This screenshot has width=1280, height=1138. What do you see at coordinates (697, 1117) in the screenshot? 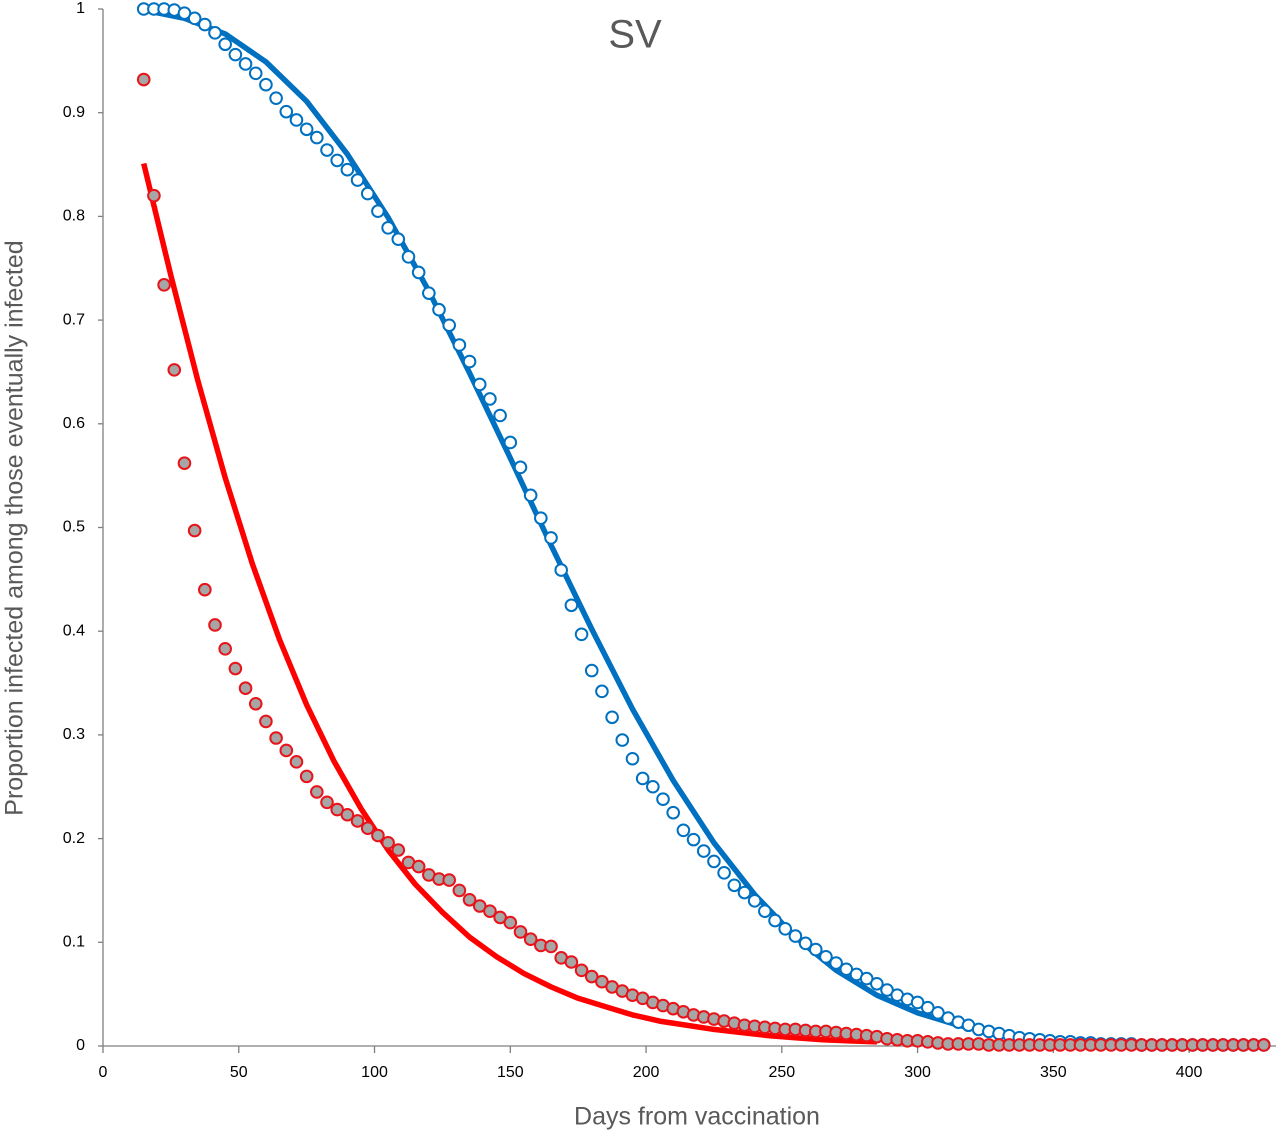
I see `x-axis-label: Days from vaccination` at bounding box center [697, 1117].